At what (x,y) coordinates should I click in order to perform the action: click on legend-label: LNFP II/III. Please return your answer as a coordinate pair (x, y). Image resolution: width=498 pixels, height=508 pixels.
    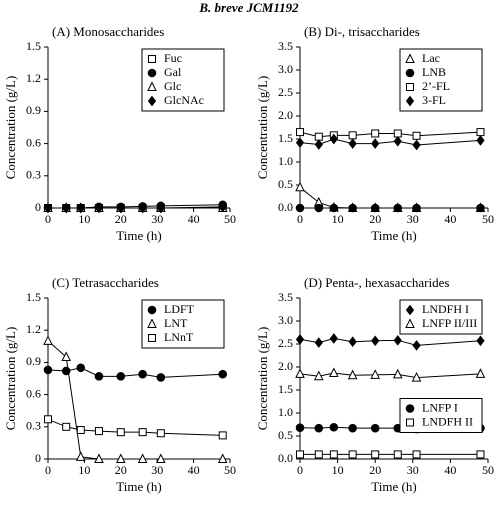
    Looking at the image, I should click on (449, 323).